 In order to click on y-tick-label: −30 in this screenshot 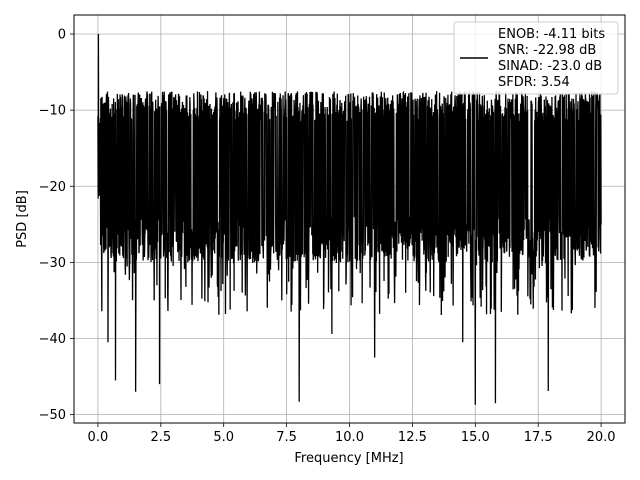, I will do `click(52, 263)`.